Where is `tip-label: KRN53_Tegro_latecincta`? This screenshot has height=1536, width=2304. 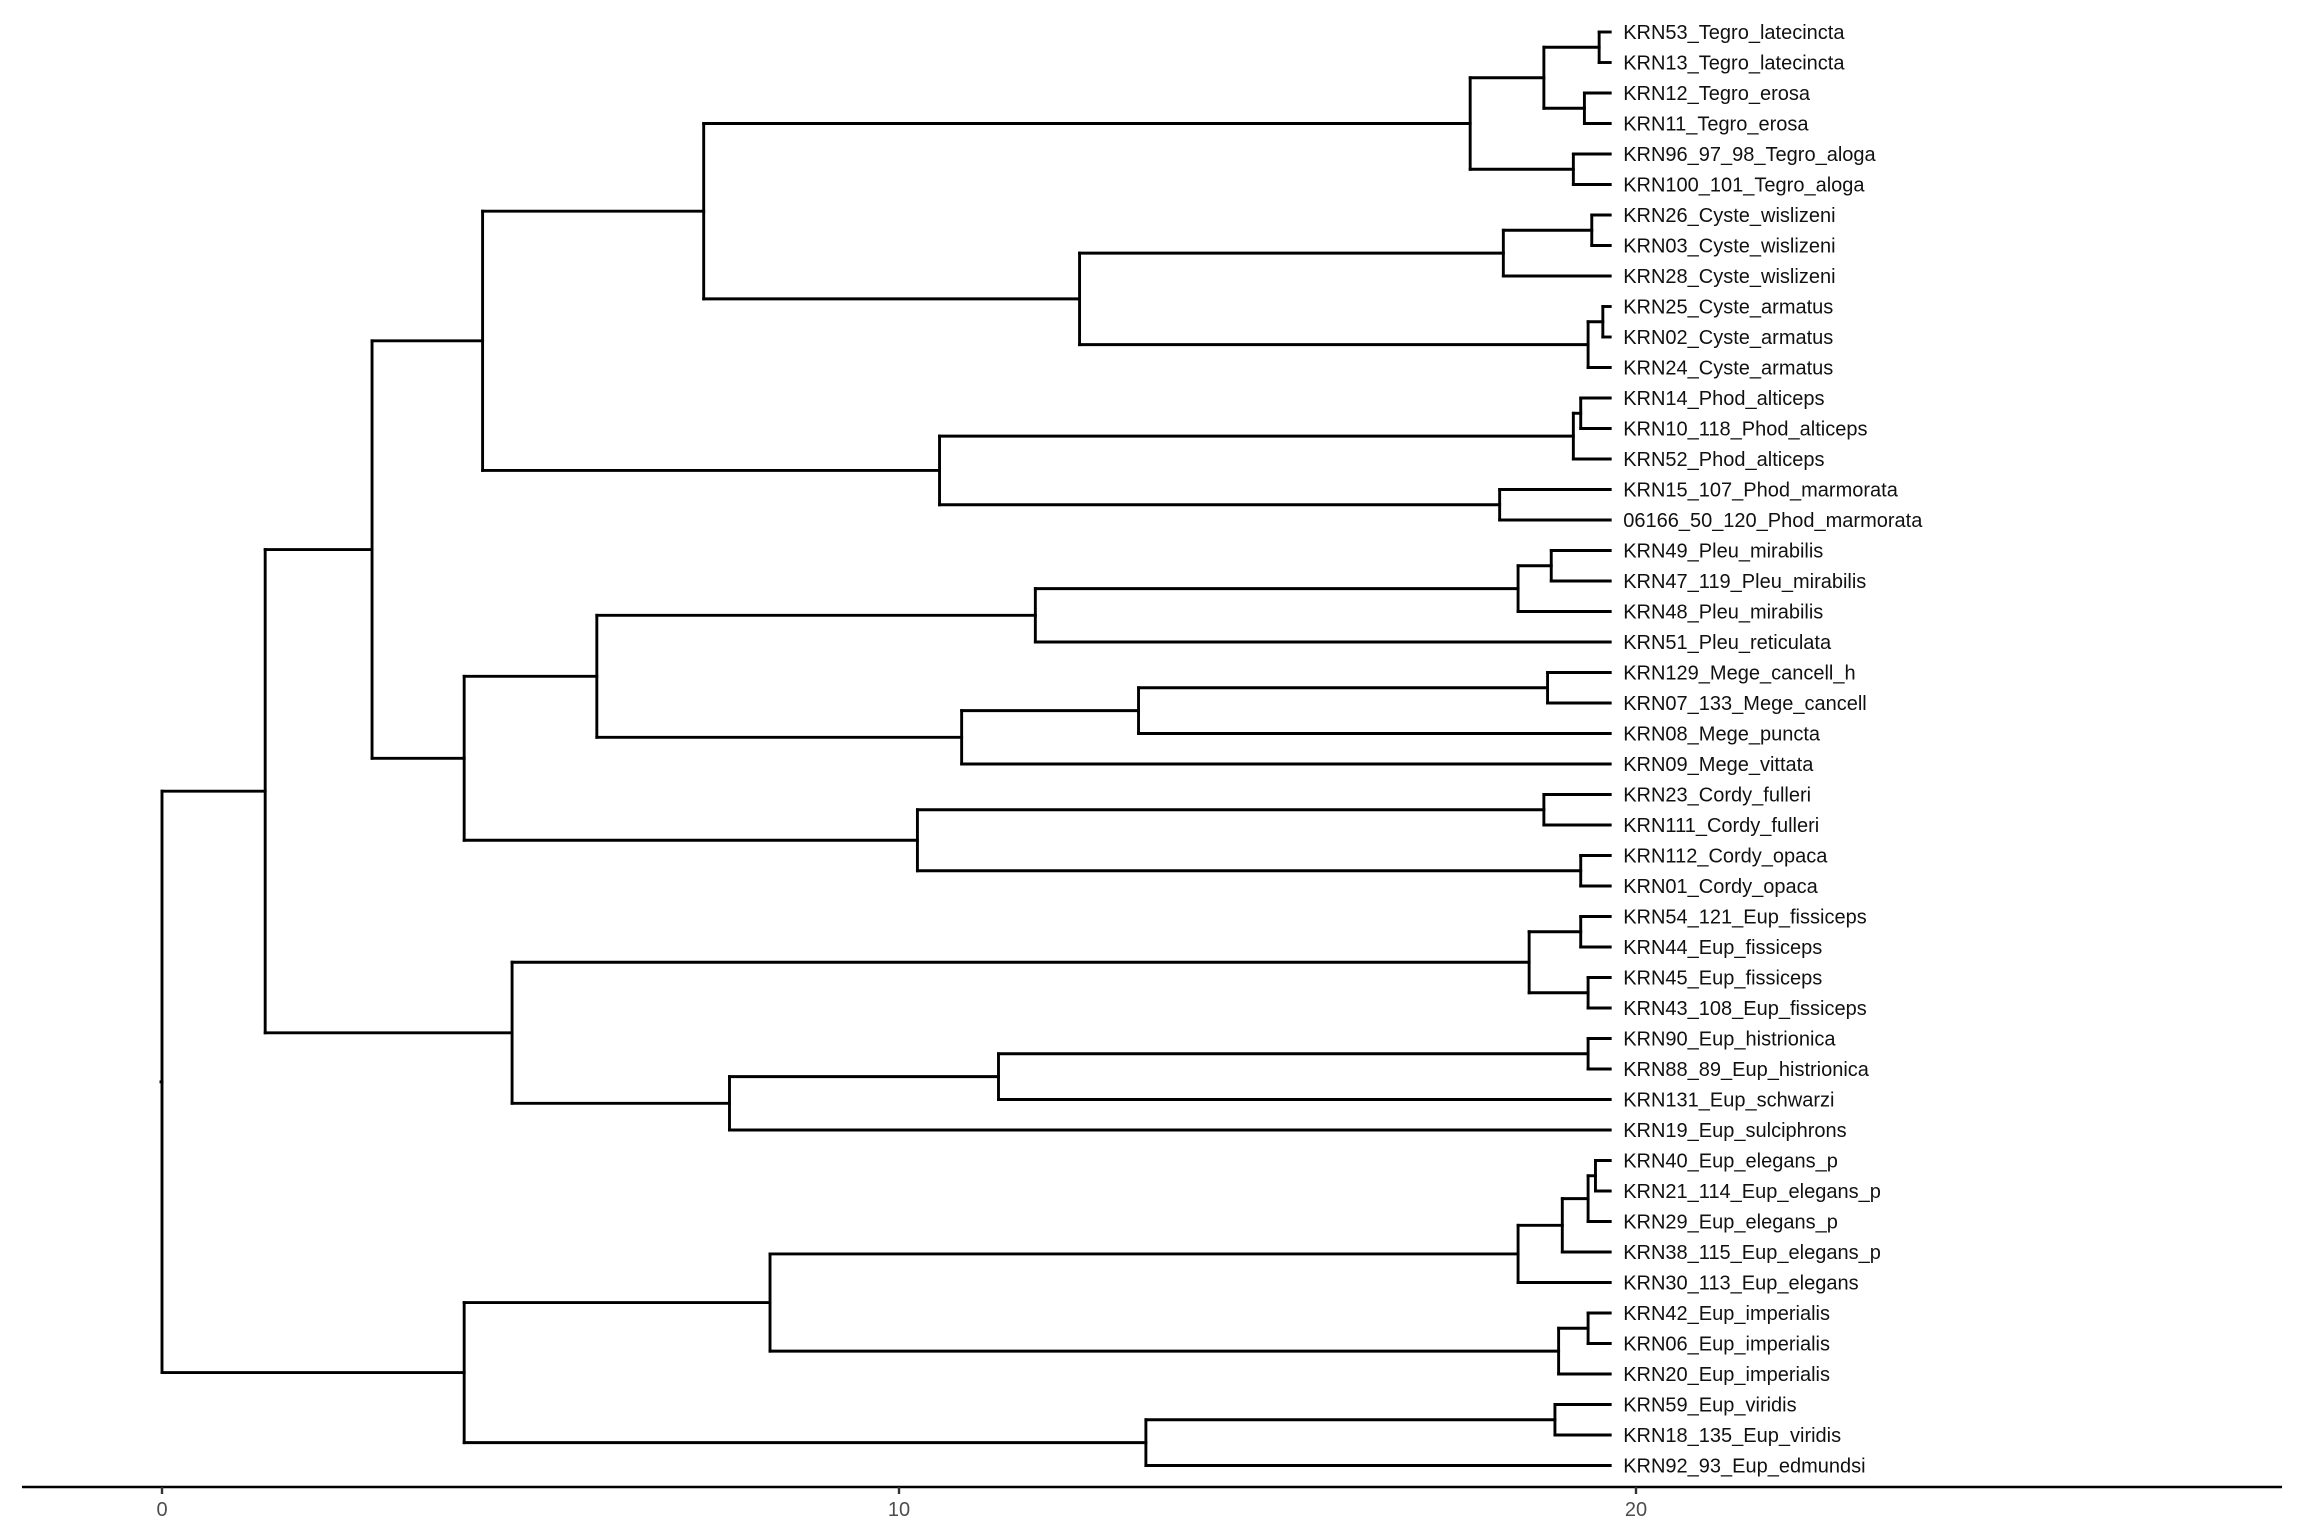
tip-label: KRN53_Tegro_latecincta is located at coordinates (1734, 33).